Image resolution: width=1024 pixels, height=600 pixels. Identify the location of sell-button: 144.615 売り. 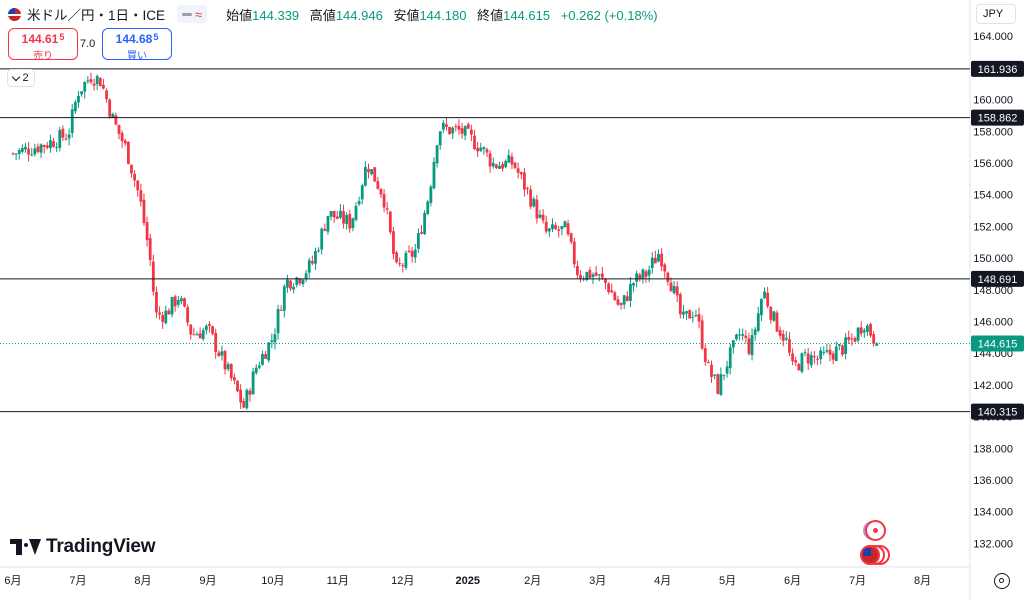
(43, 45).